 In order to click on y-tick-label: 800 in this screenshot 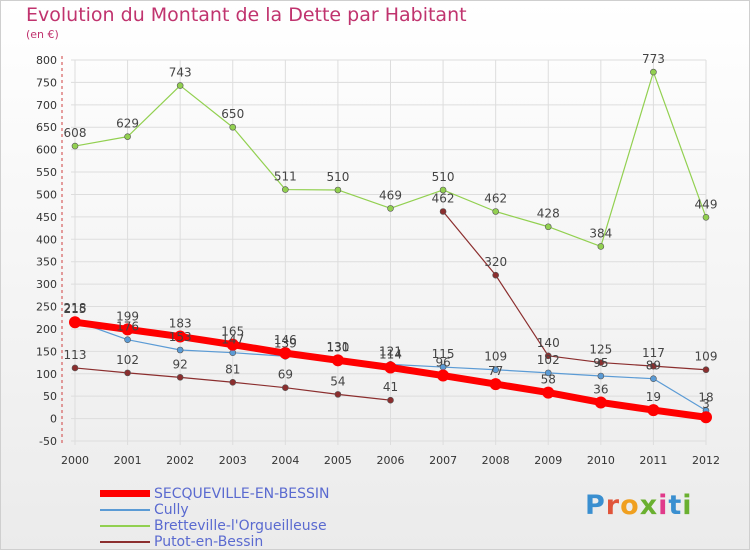, I will do `click(46, 60)`.